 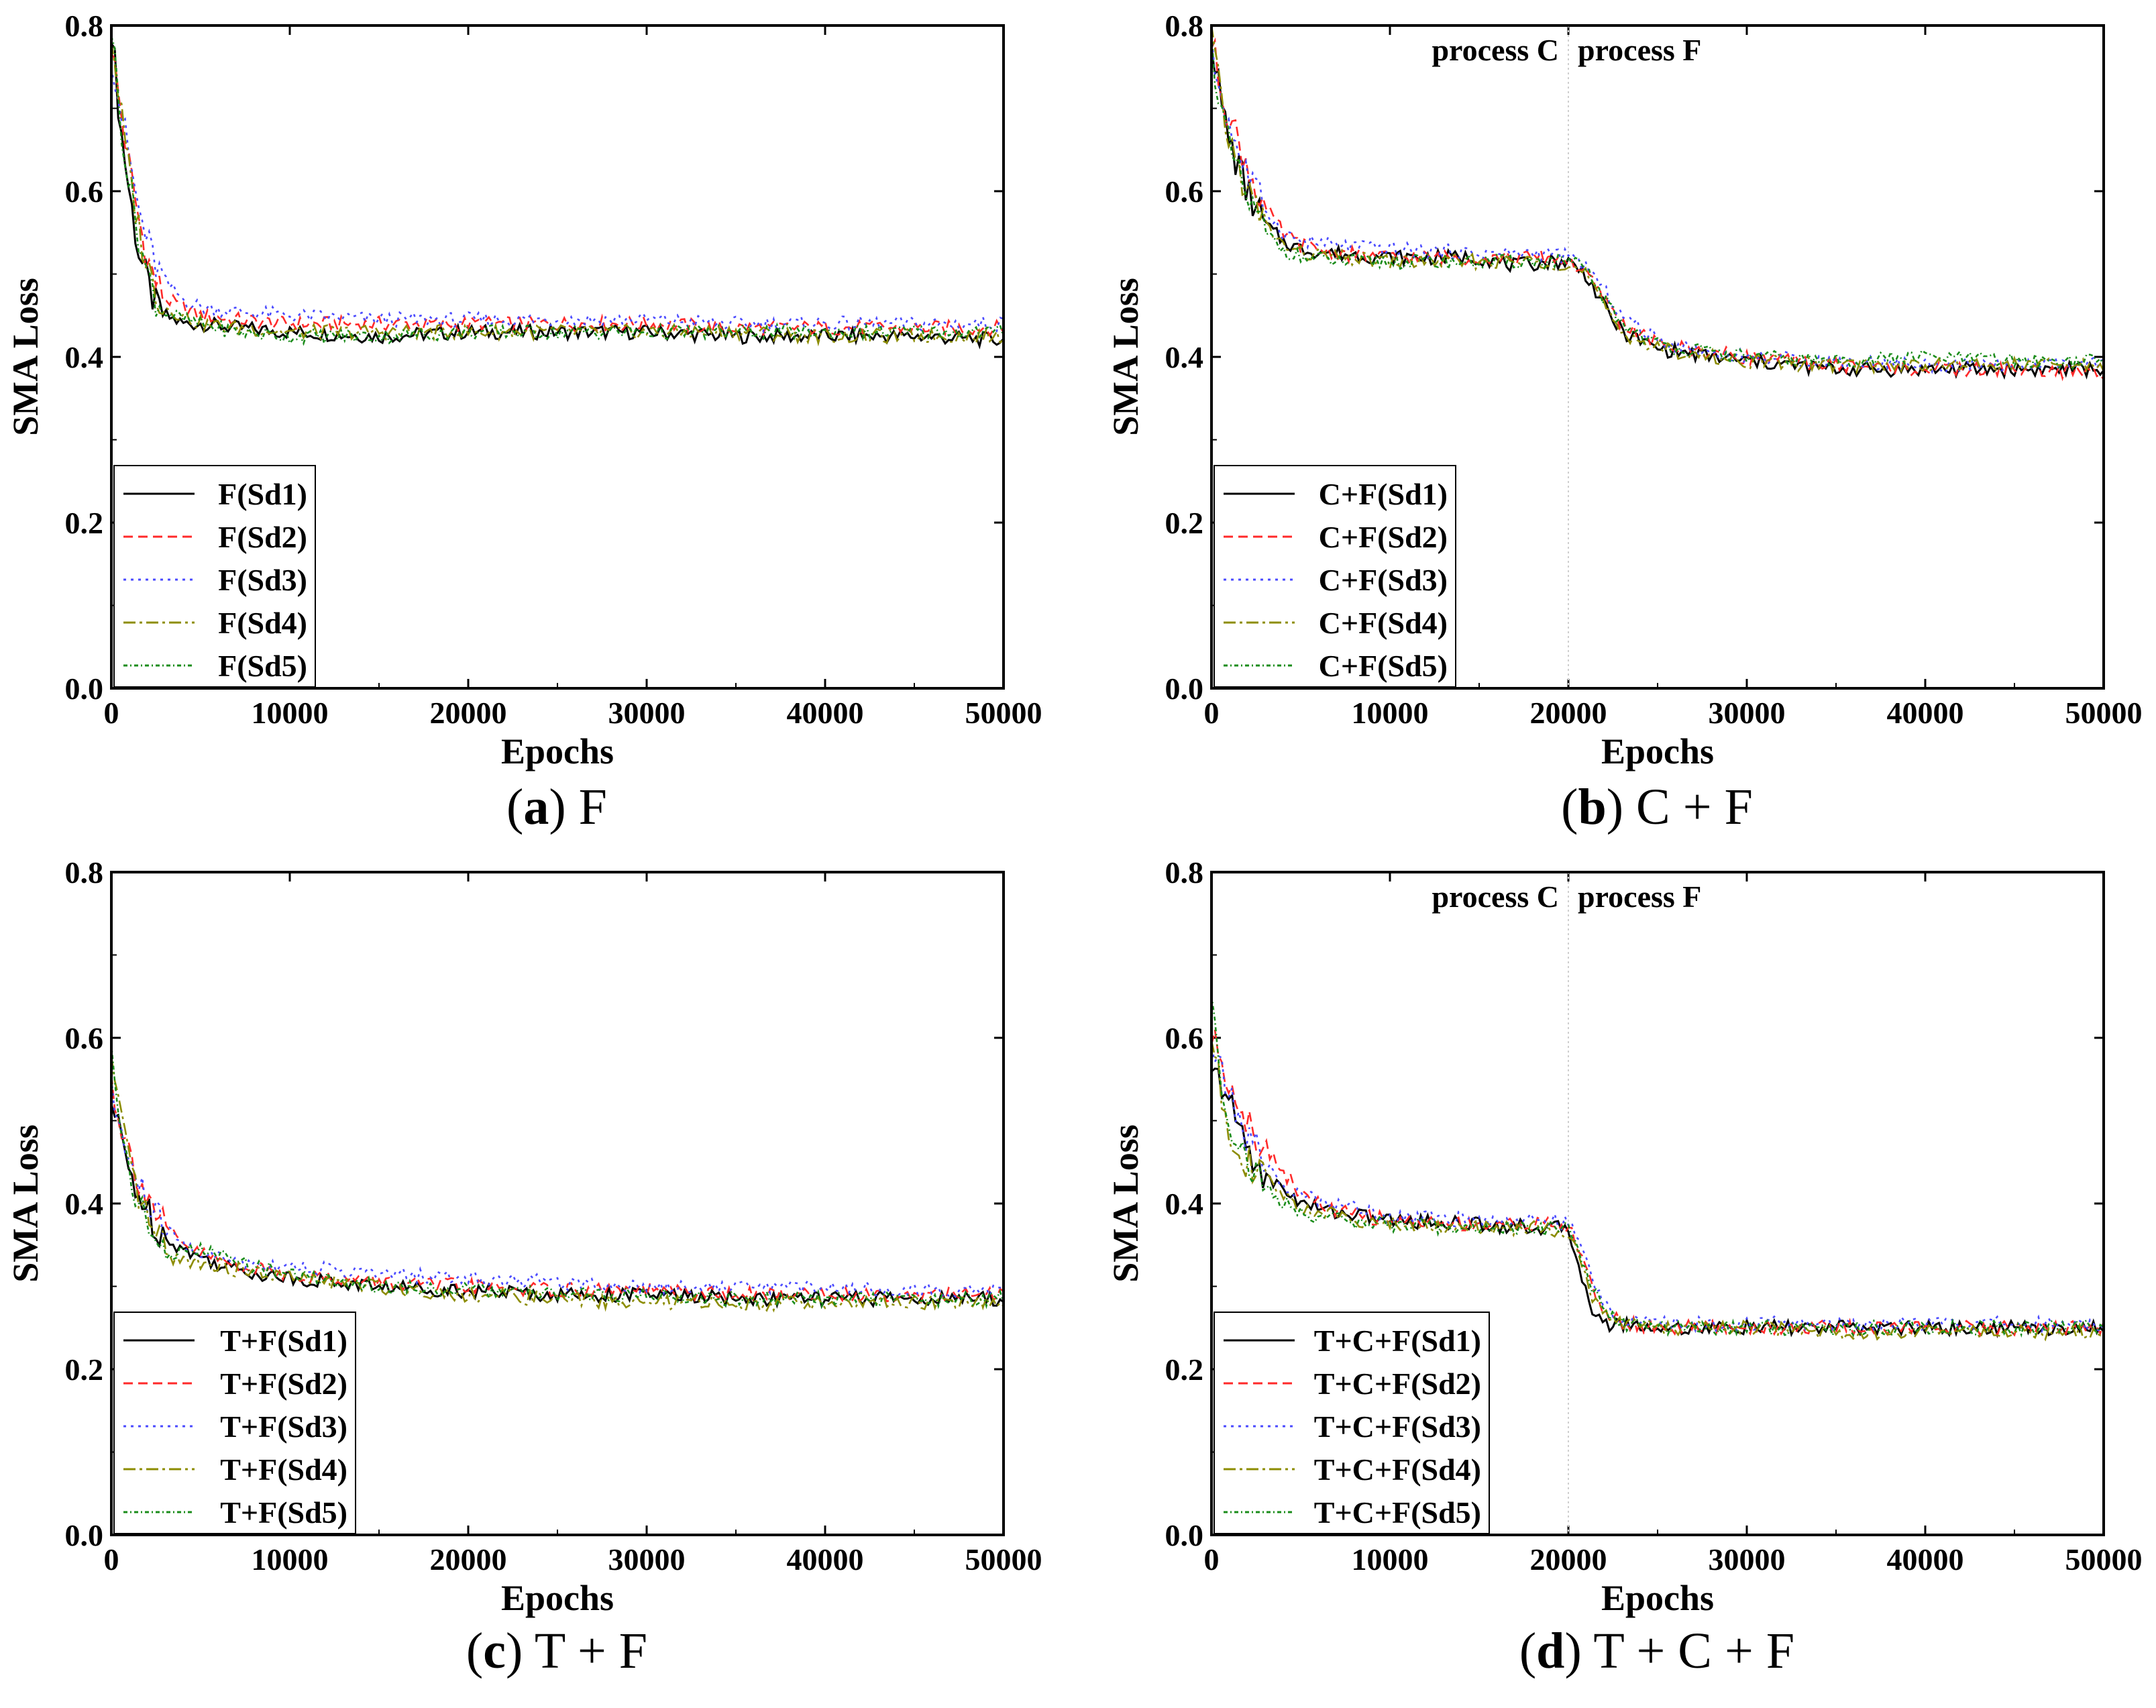 What do you see at coordinates (591, 1651) in the screenshot?
I see `caption-text: T + F` at bounding box center [591, 1651].